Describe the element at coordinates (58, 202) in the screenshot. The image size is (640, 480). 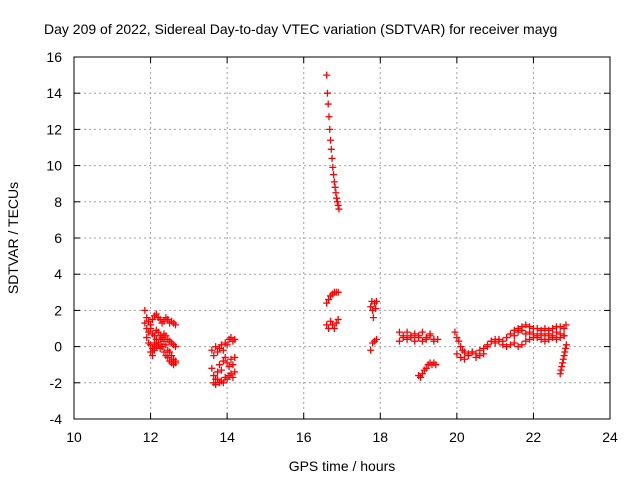
I see `y-tick-label: 8` at that location.